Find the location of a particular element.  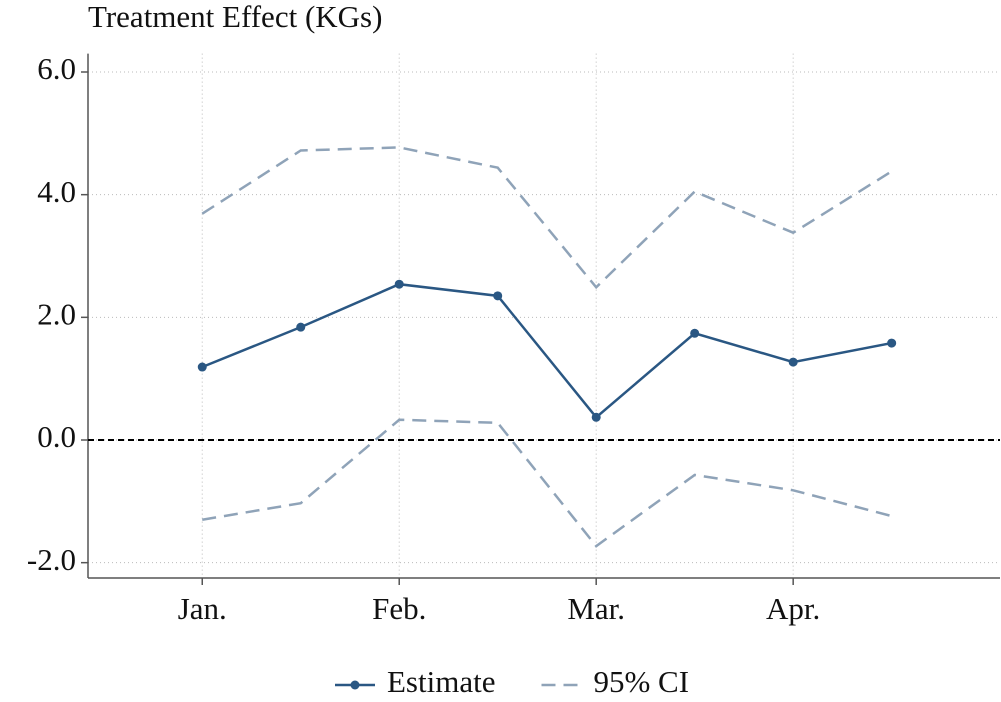

legend-marker is located at coordinates (355, 685).